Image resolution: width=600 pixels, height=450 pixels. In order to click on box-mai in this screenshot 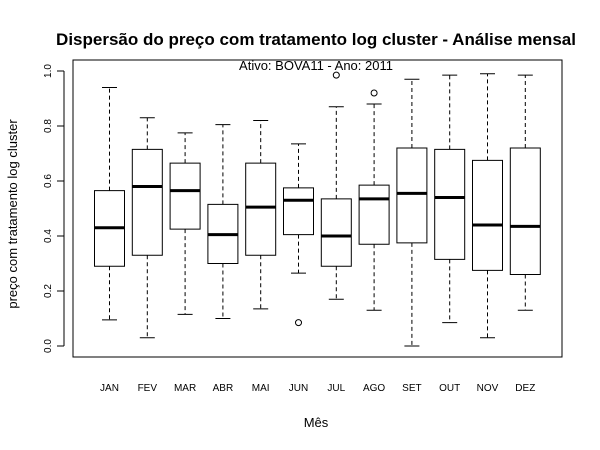, I will do `click(261, 215)`.